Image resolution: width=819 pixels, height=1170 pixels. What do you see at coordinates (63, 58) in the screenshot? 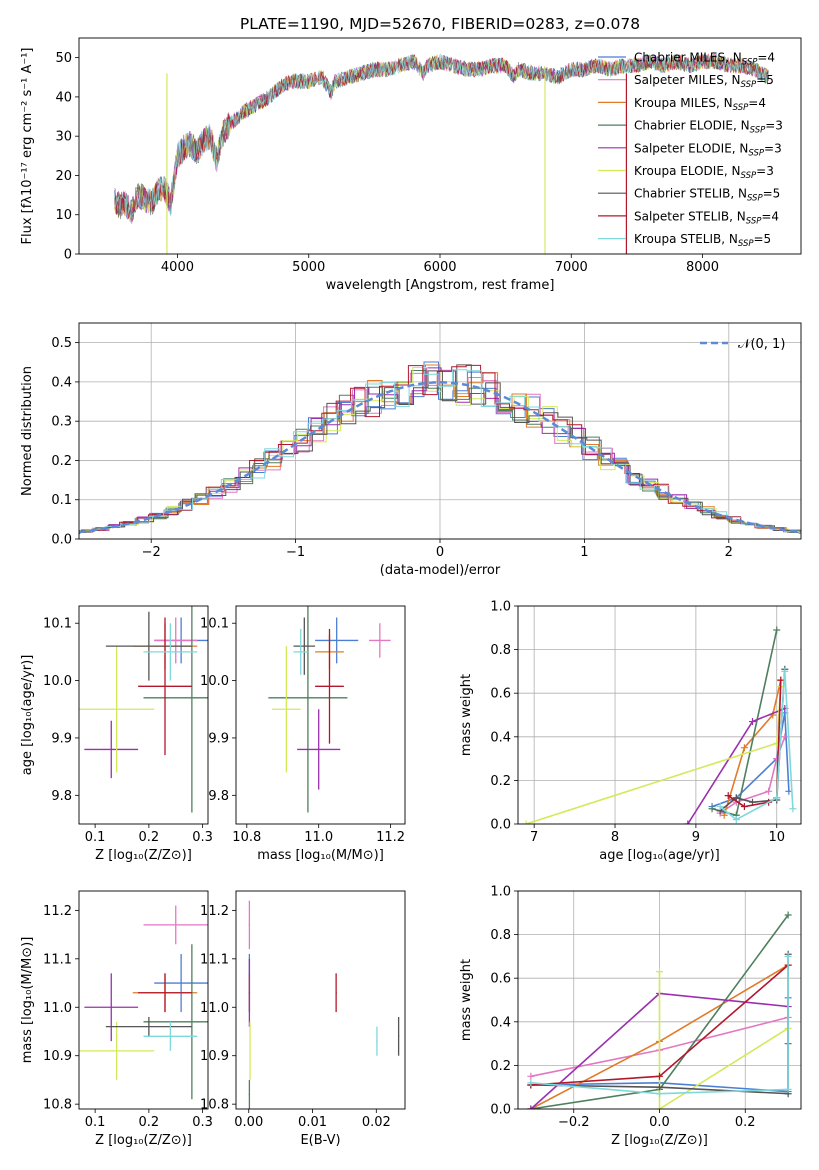
I see `y-tick-label: 50` at bounding box center [63, 58].